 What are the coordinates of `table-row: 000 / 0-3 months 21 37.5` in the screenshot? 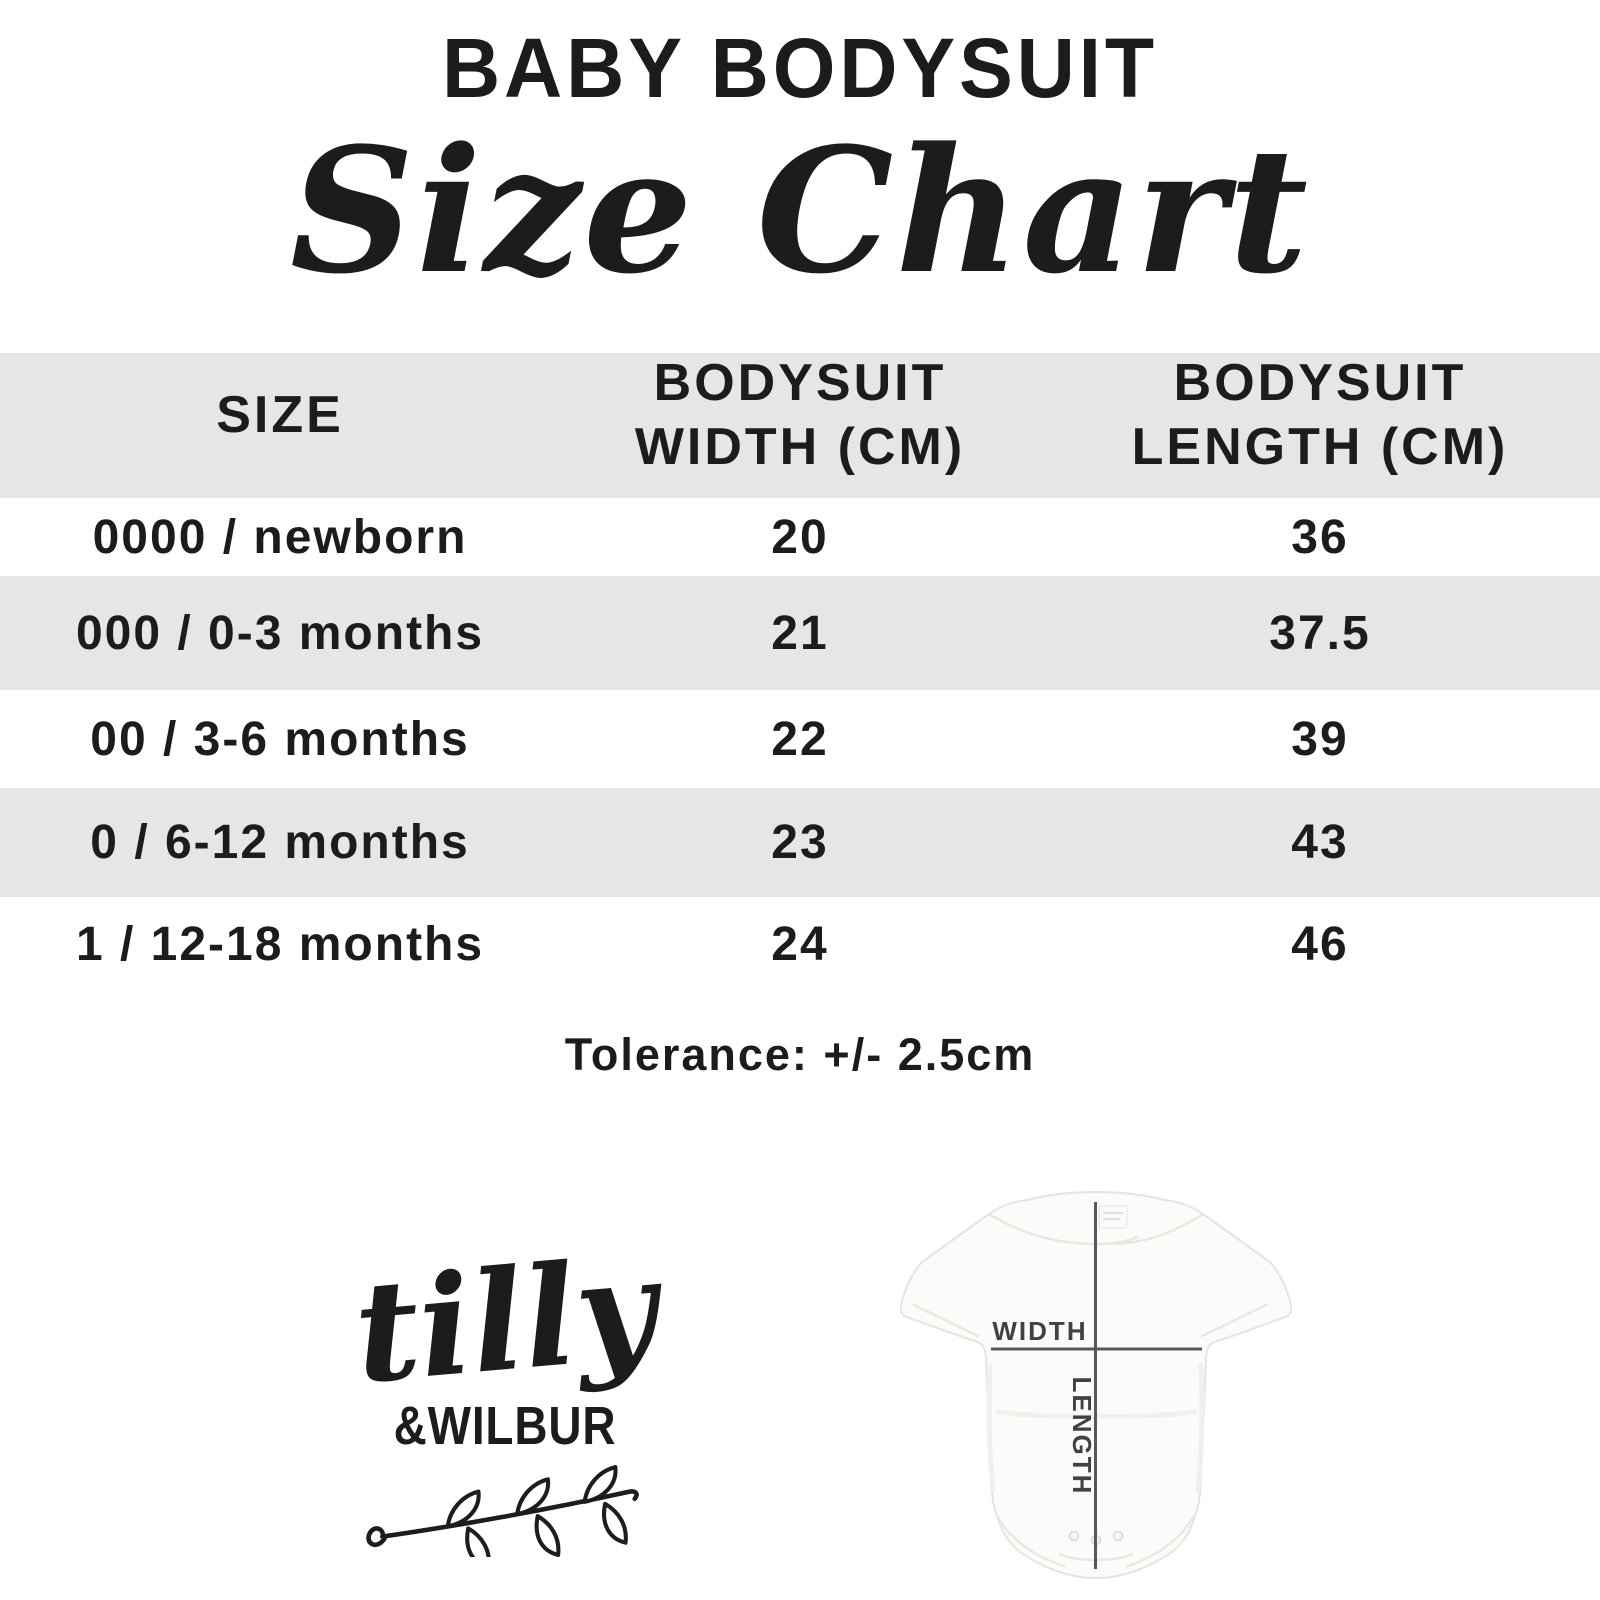 It's located at (800, 633).